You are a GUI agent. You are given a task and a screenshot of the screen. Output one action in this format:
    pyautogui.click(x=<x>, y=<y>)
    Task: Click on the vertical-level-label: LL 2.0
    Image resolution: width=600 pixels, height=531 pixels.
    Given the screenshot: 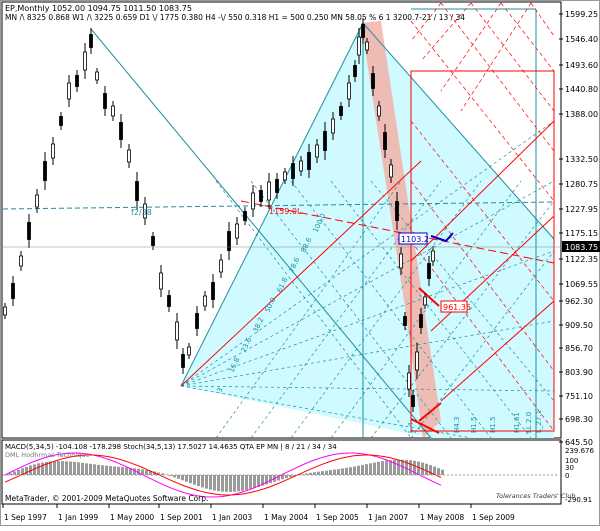 What is the action you would take?
    pyautogui.click(x=529, y=422)
    